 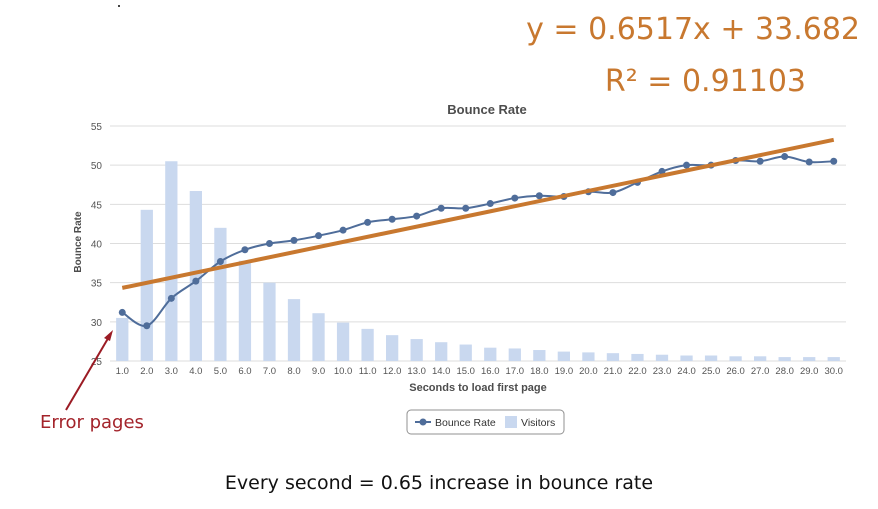 I want to click on x-tick-label: 9.0, so click(x=318, y=371).